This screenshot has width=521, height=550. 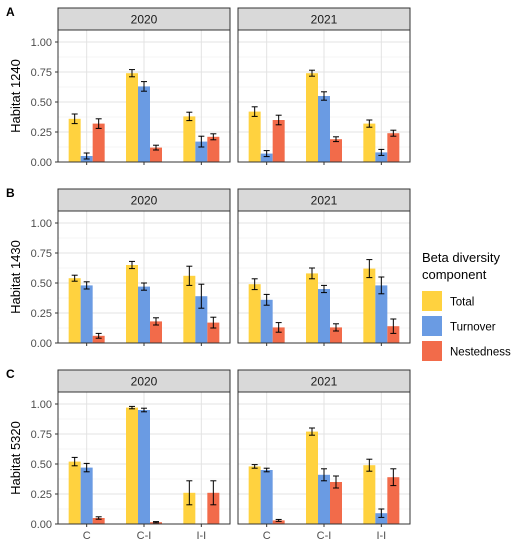 I want to click on legend-entry-nestedness: Nestedness, so click(x=466, y=351).